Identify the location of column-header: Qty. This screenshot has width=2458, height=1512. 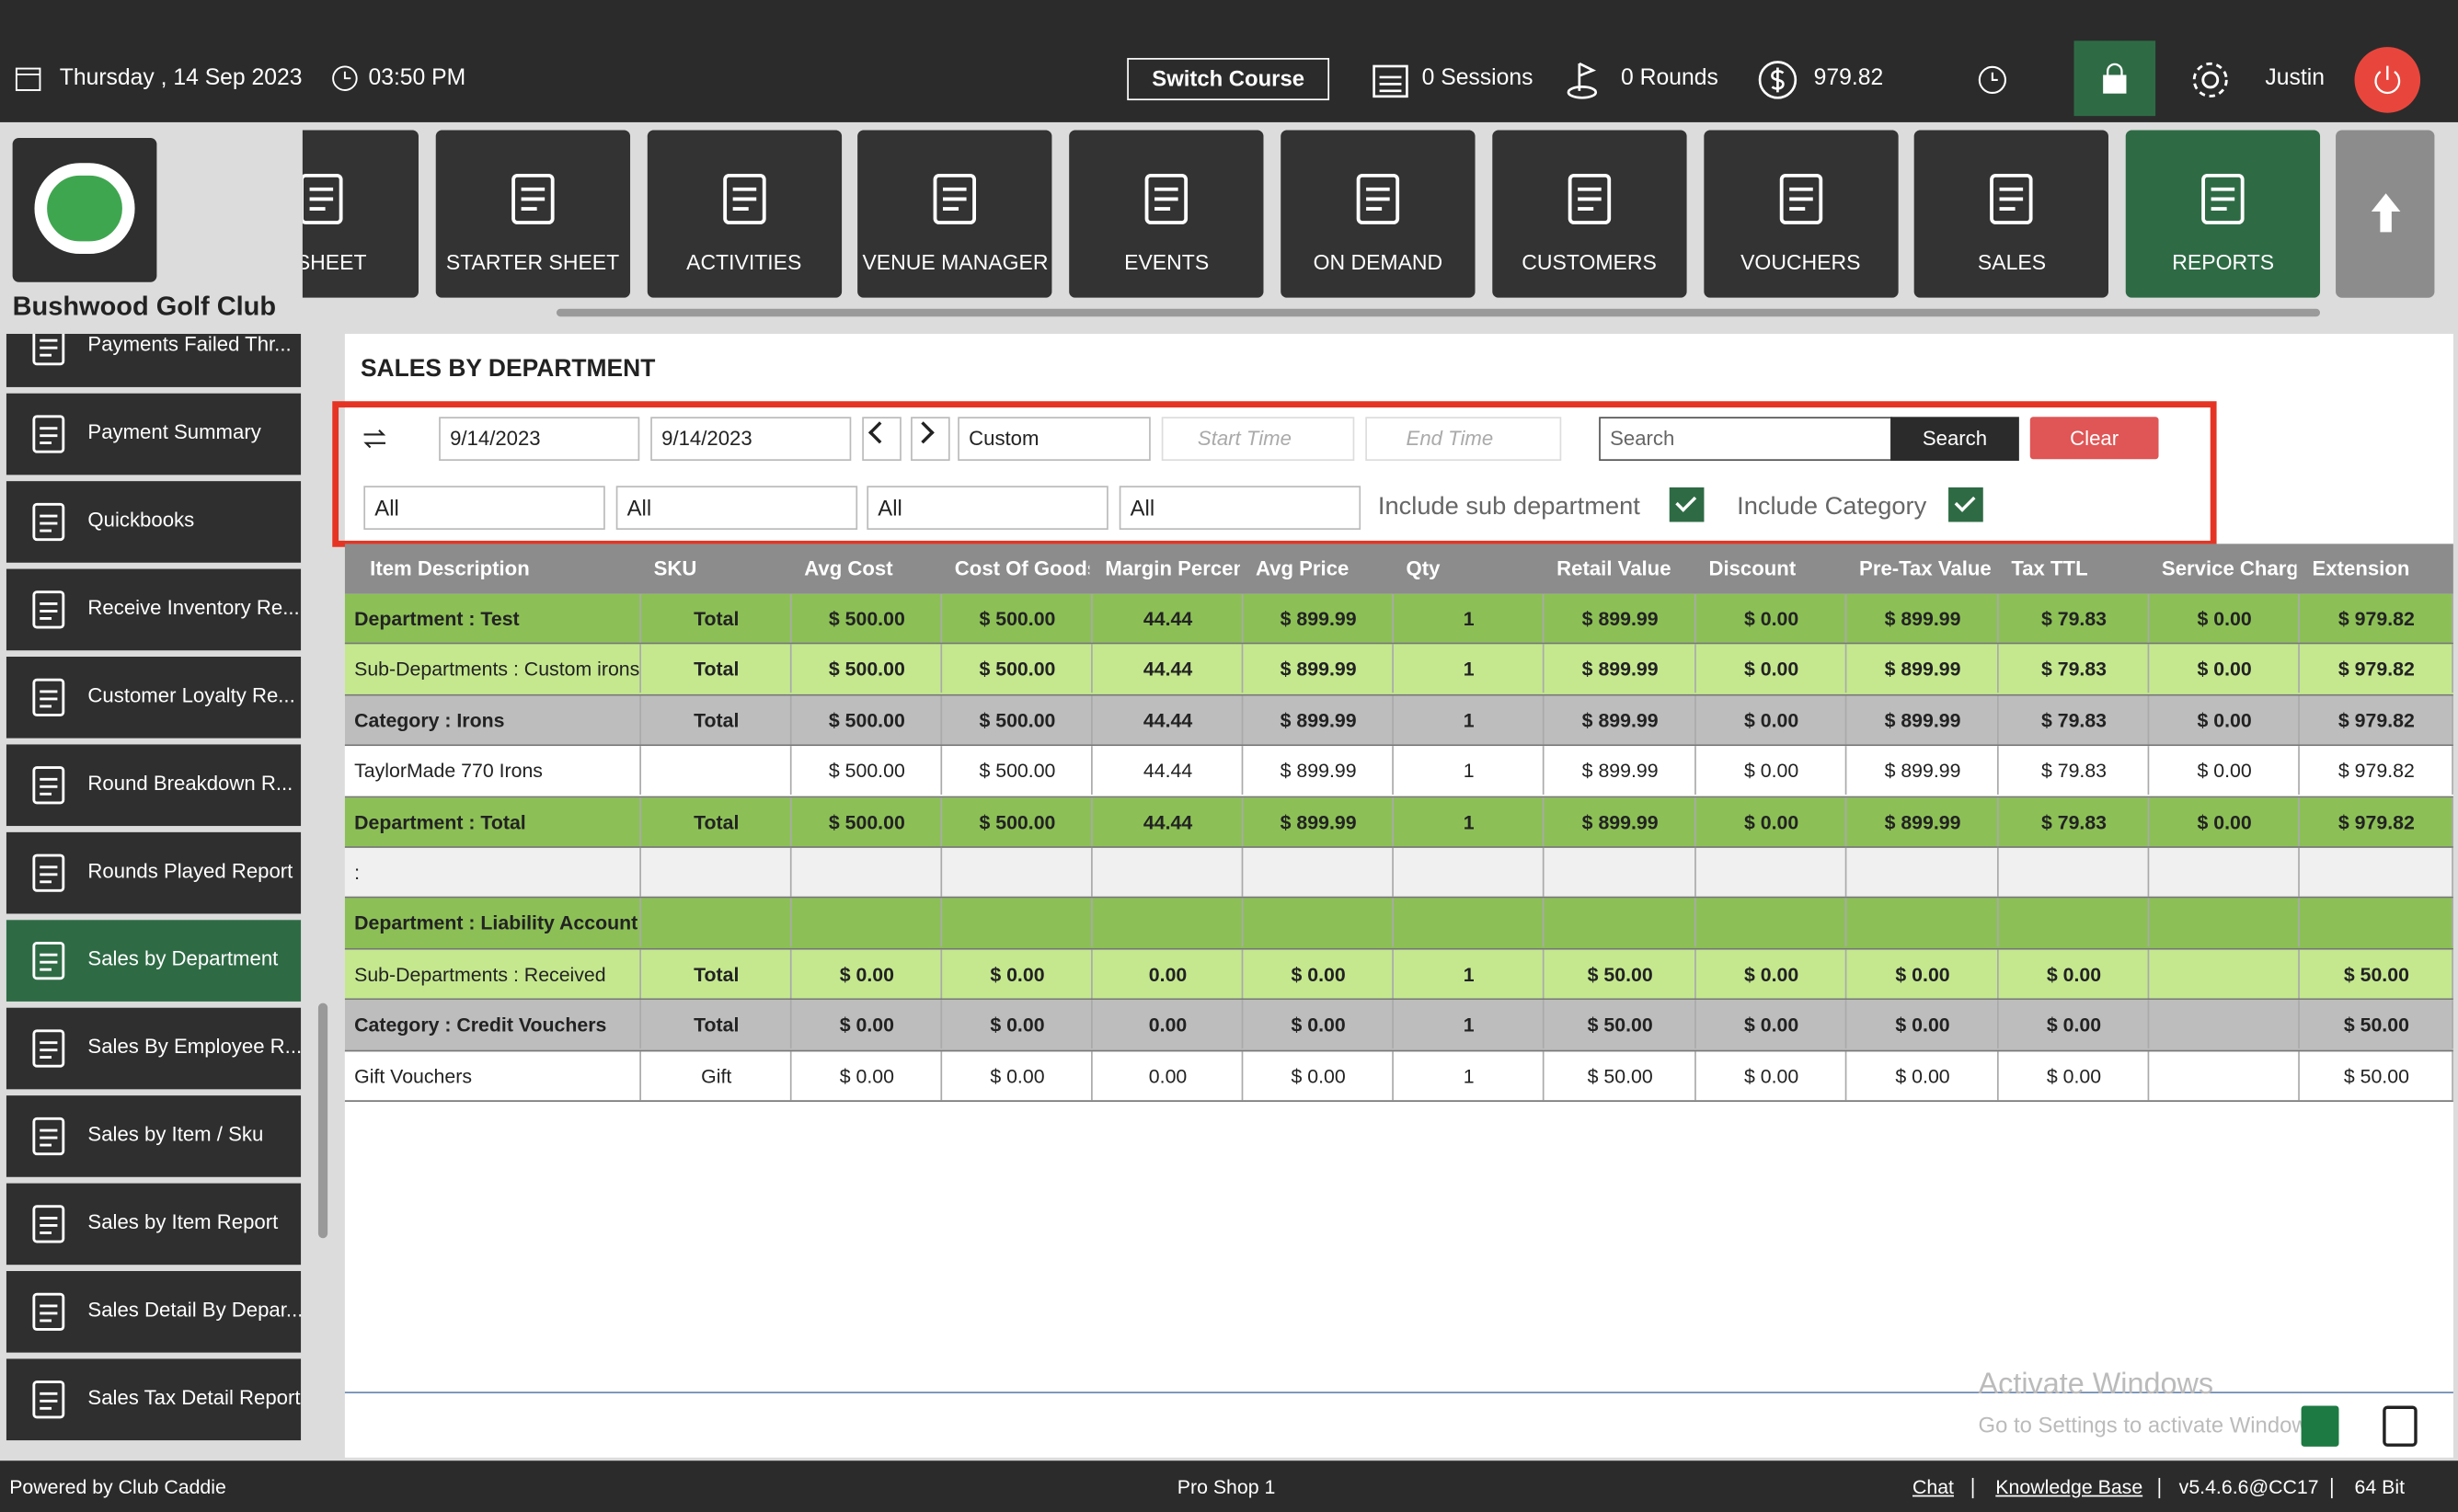
(1423, 568).